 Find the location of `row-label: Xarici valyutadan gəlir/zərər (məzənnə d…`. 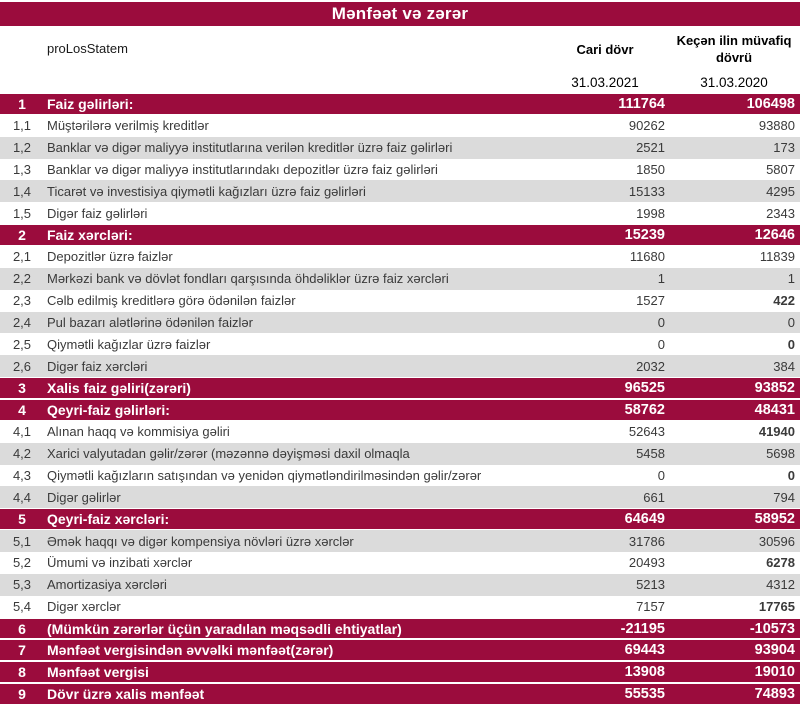

row-label: Xarici valyutadan gəlir/zərər (məzənnə d… is located at coordinates (228, 454).